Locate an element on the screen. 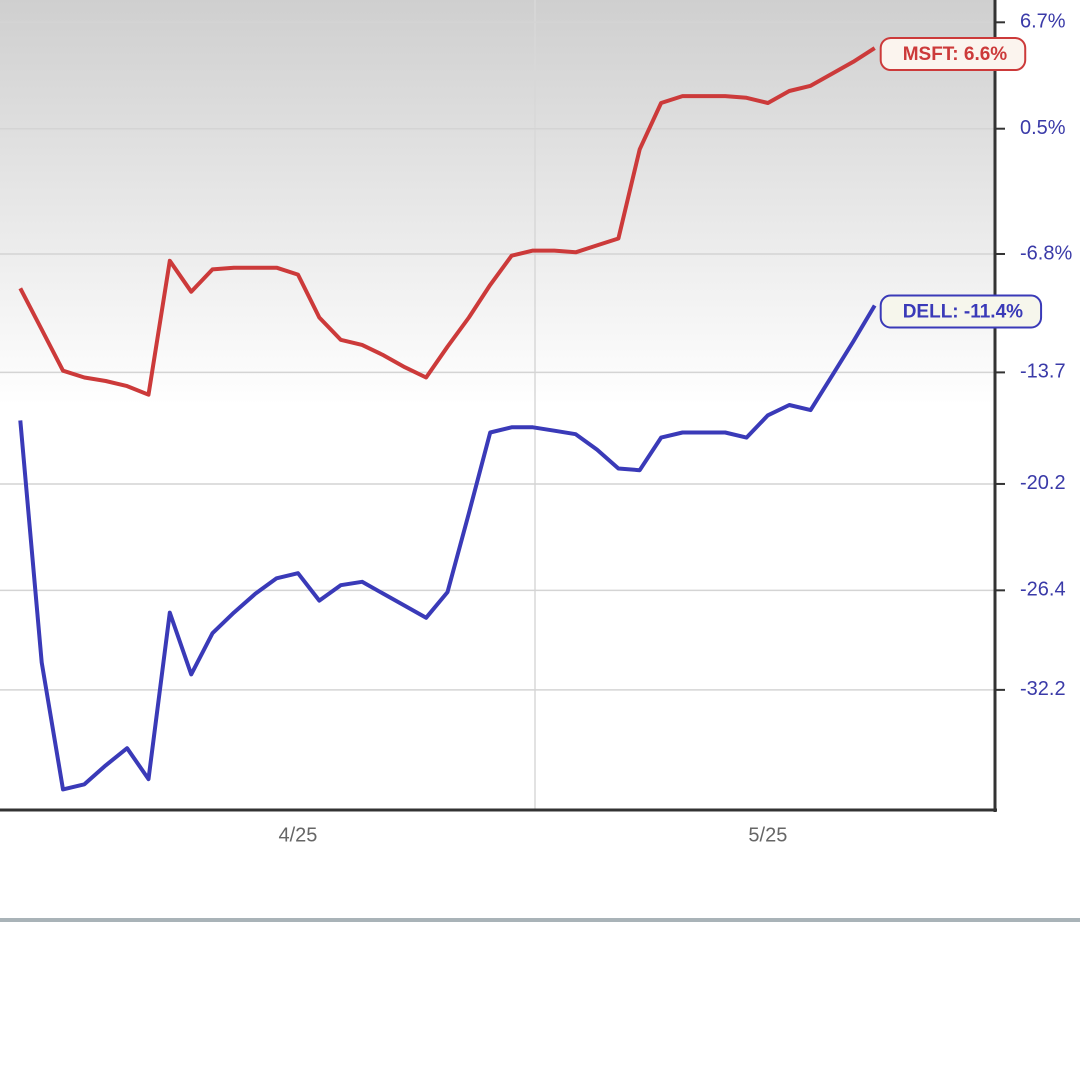 The width and height of the screenshot is (1080, 1080). end-tag-label: MSFT: 6.6% is located at coordinates (955, 54).